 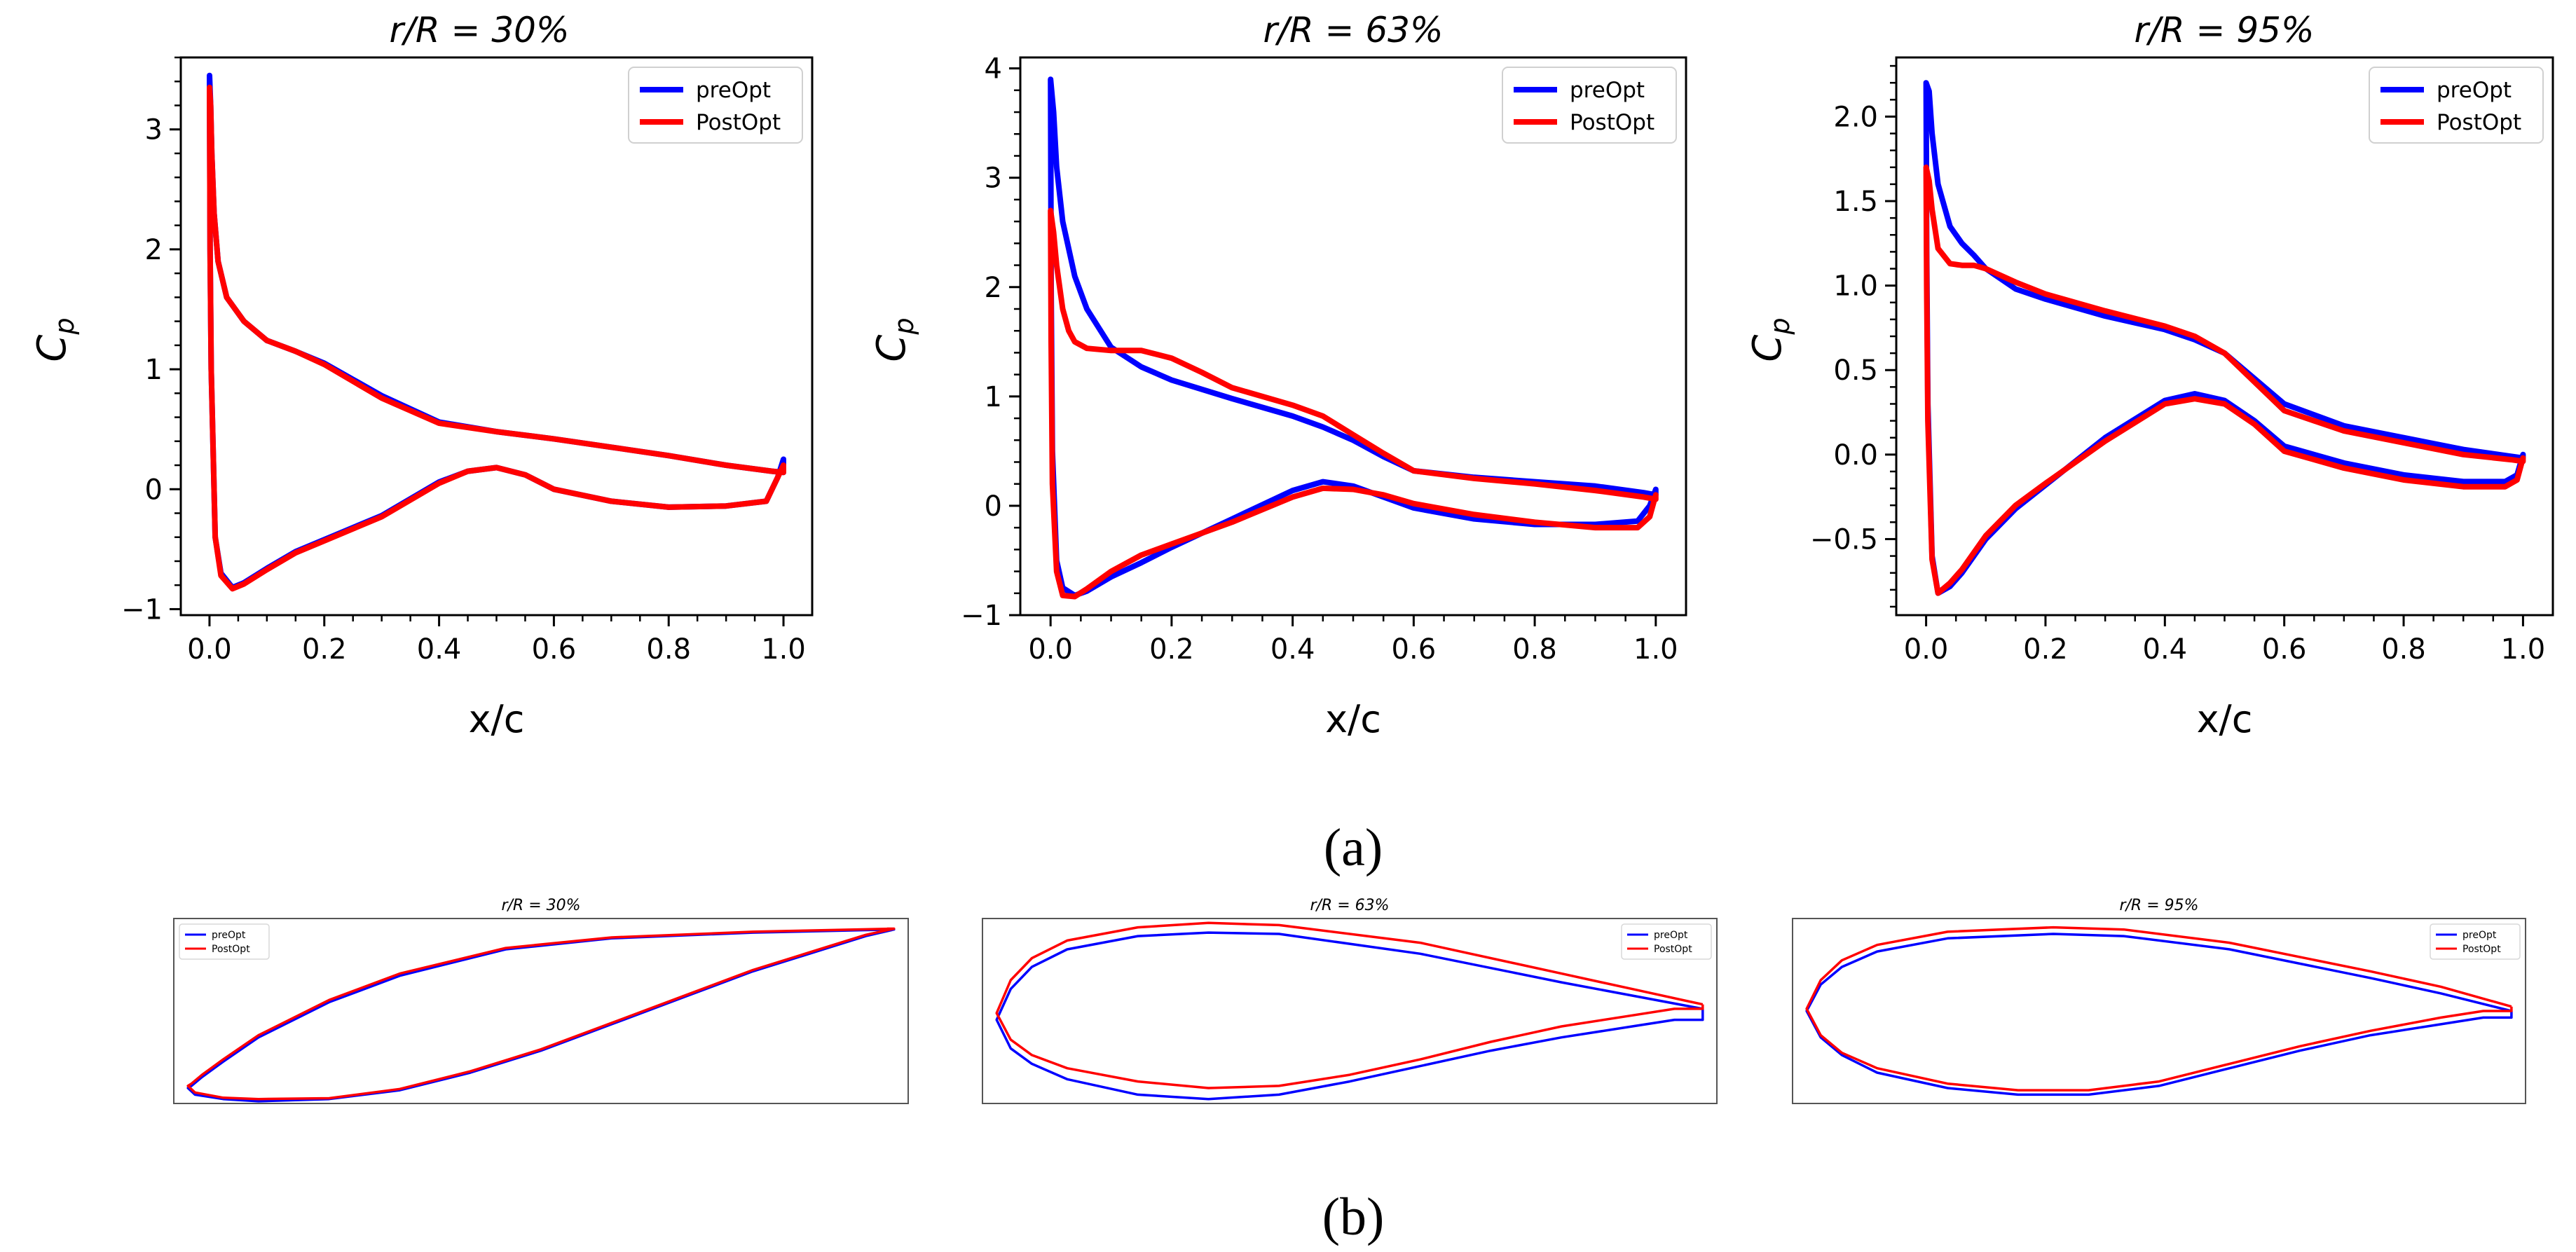 What do you see at coordinates (1855, 286) in the screenshot?
I see `y-tick-label: 1.0` at bounding box center [1855, 286].